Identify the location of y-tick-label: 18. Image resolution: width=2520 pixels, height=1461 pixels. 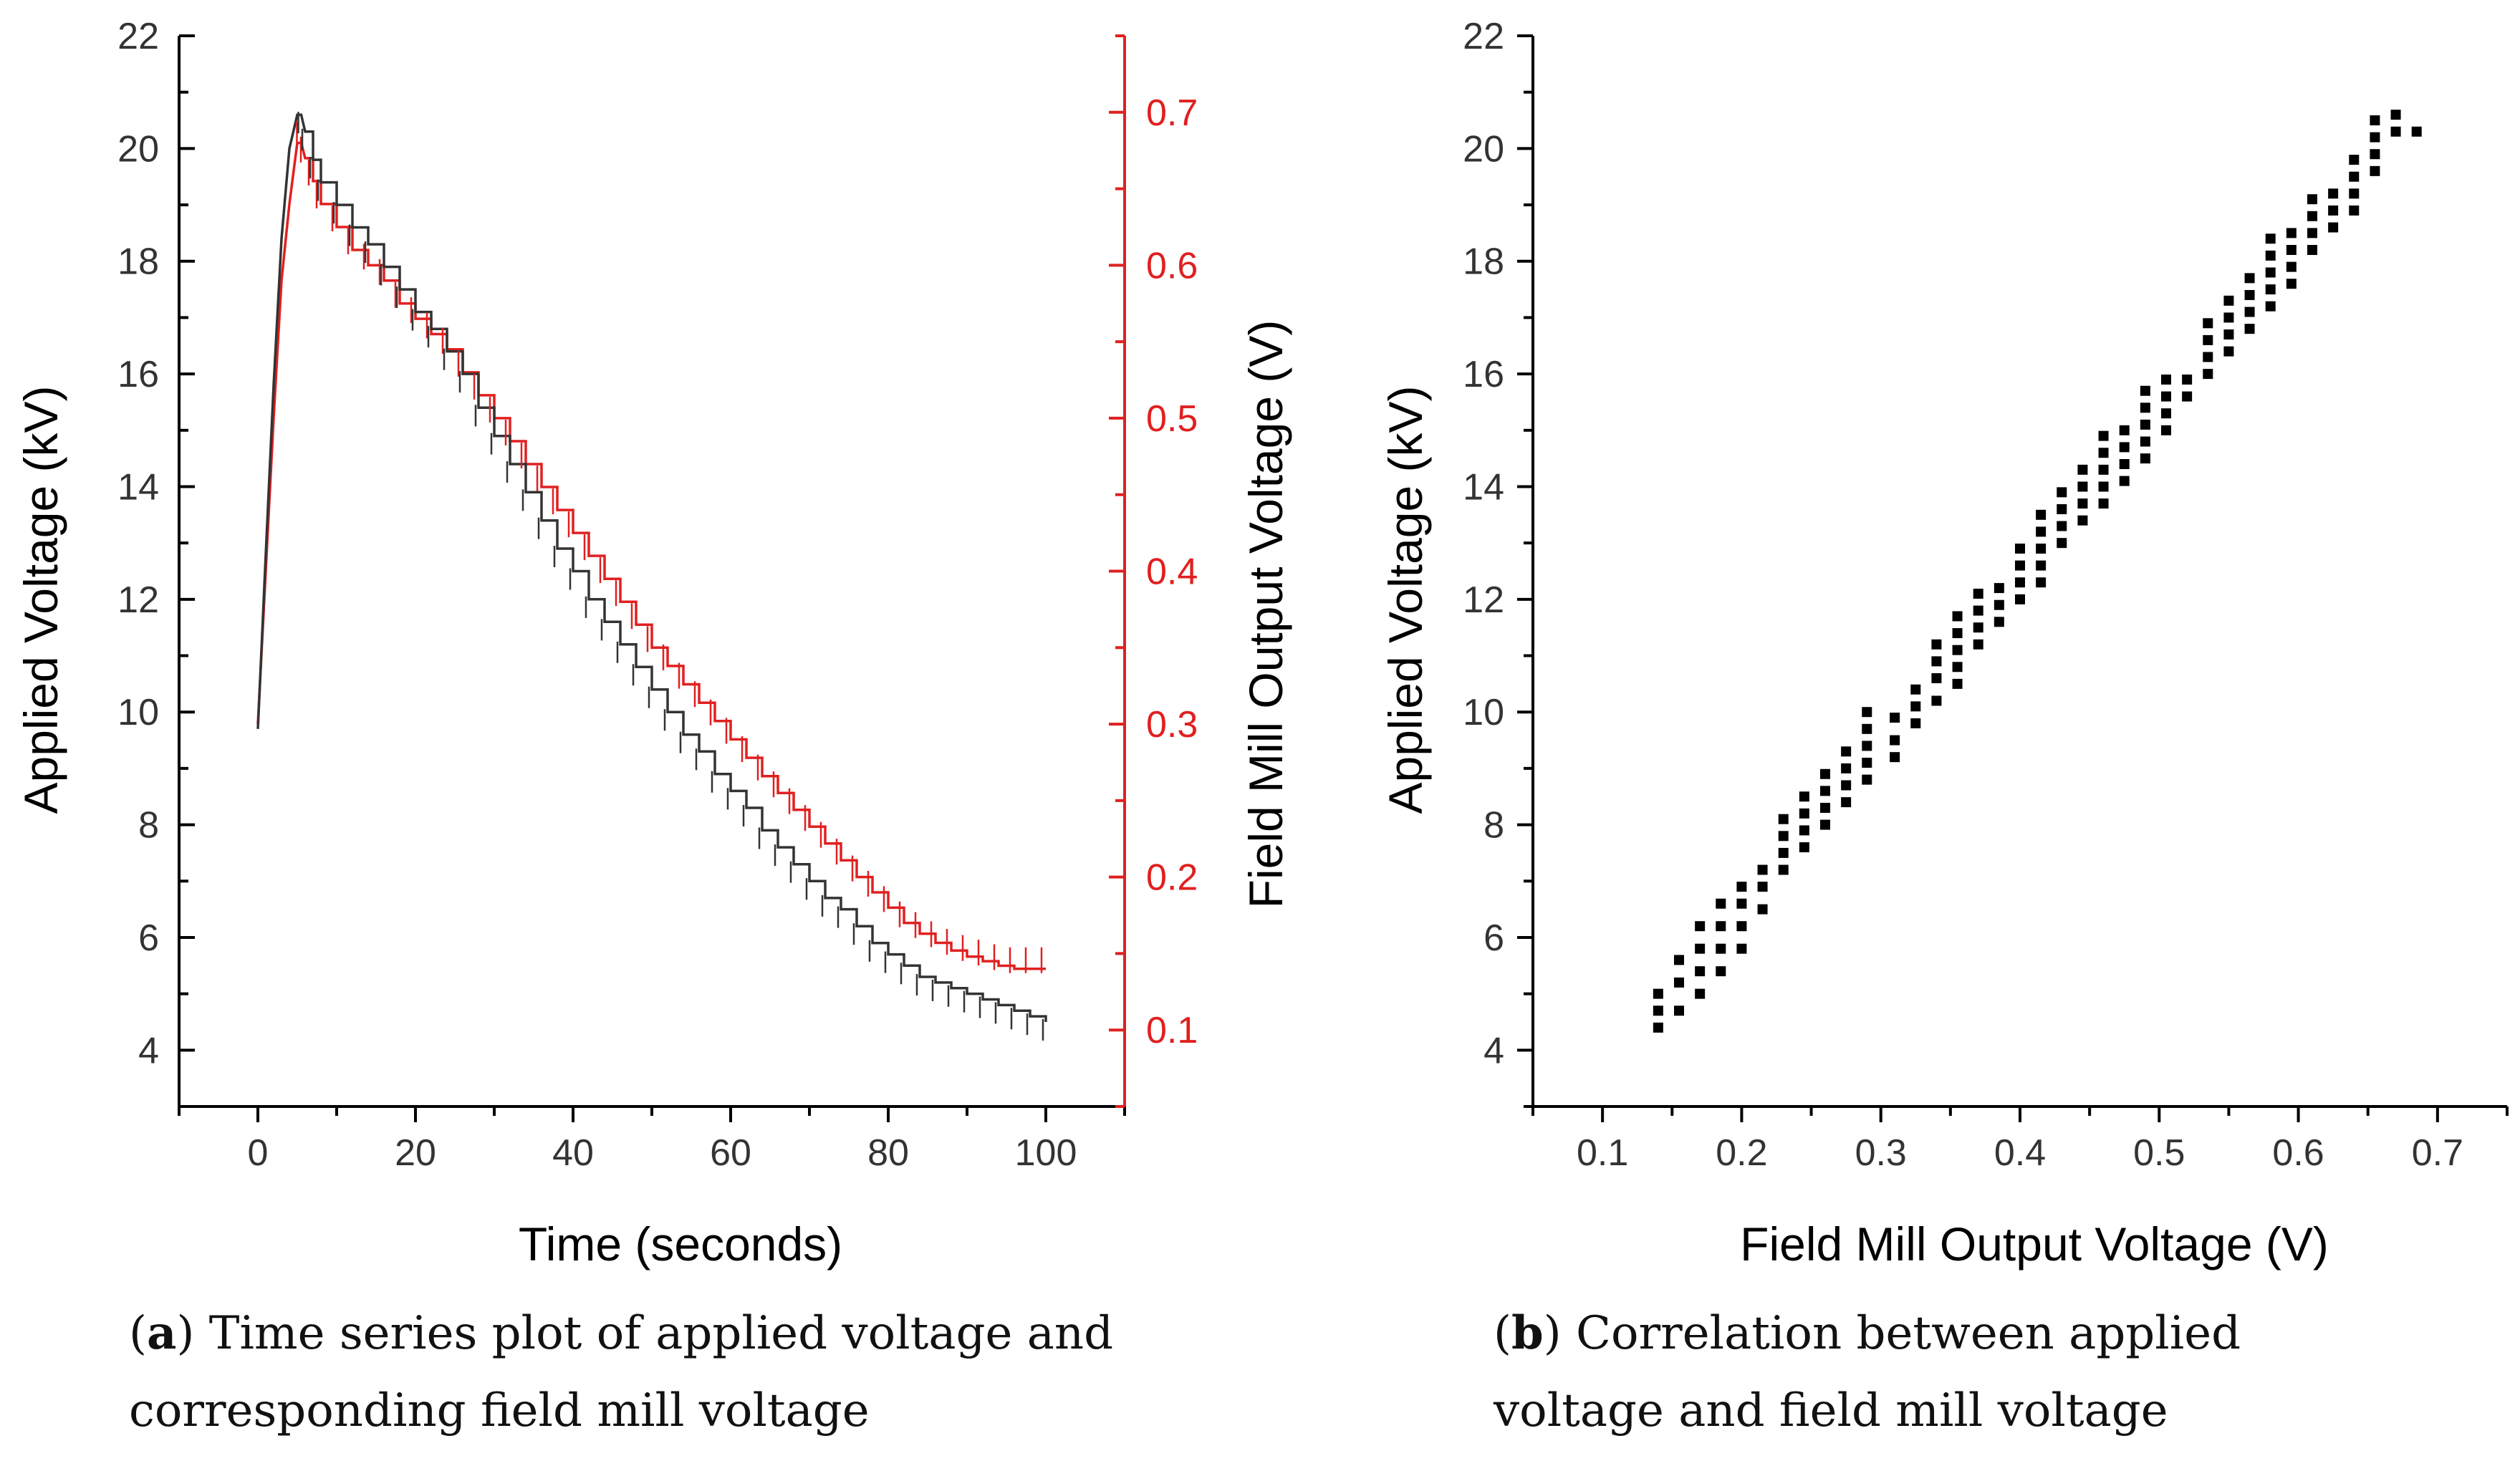
(138, 262).